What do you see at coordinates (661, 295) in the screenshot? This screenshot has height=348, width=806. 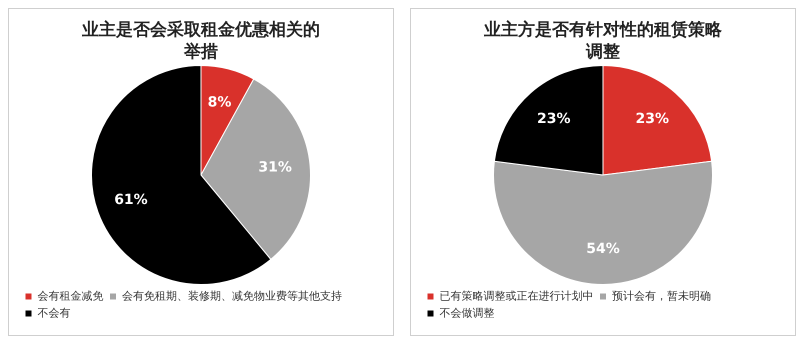 I see `legend-label: 预计会有，暂未明确` at bounding box center [661, 295].